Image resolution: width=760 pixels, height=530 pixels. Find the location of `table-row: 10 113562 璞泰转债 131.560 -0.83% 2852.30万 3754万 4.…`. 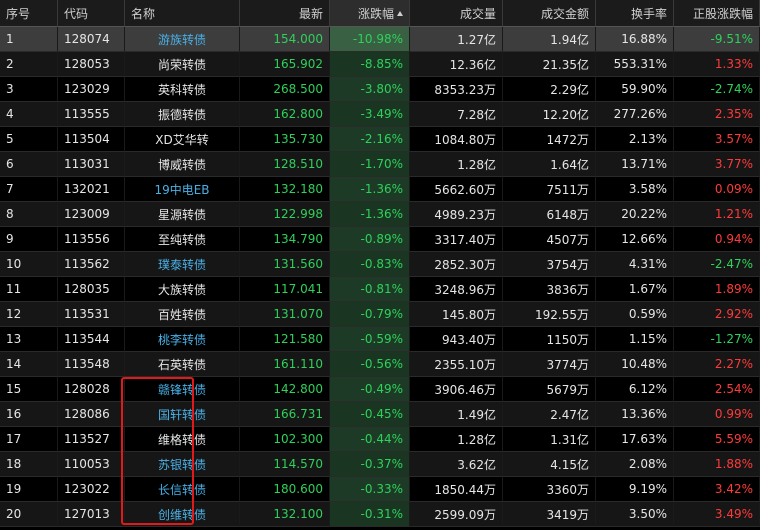

table-row: 10 113562 璞泰转债 131.560 -0.83% 2852.30万 3754万 4.… is located at coordinates (380, 264).